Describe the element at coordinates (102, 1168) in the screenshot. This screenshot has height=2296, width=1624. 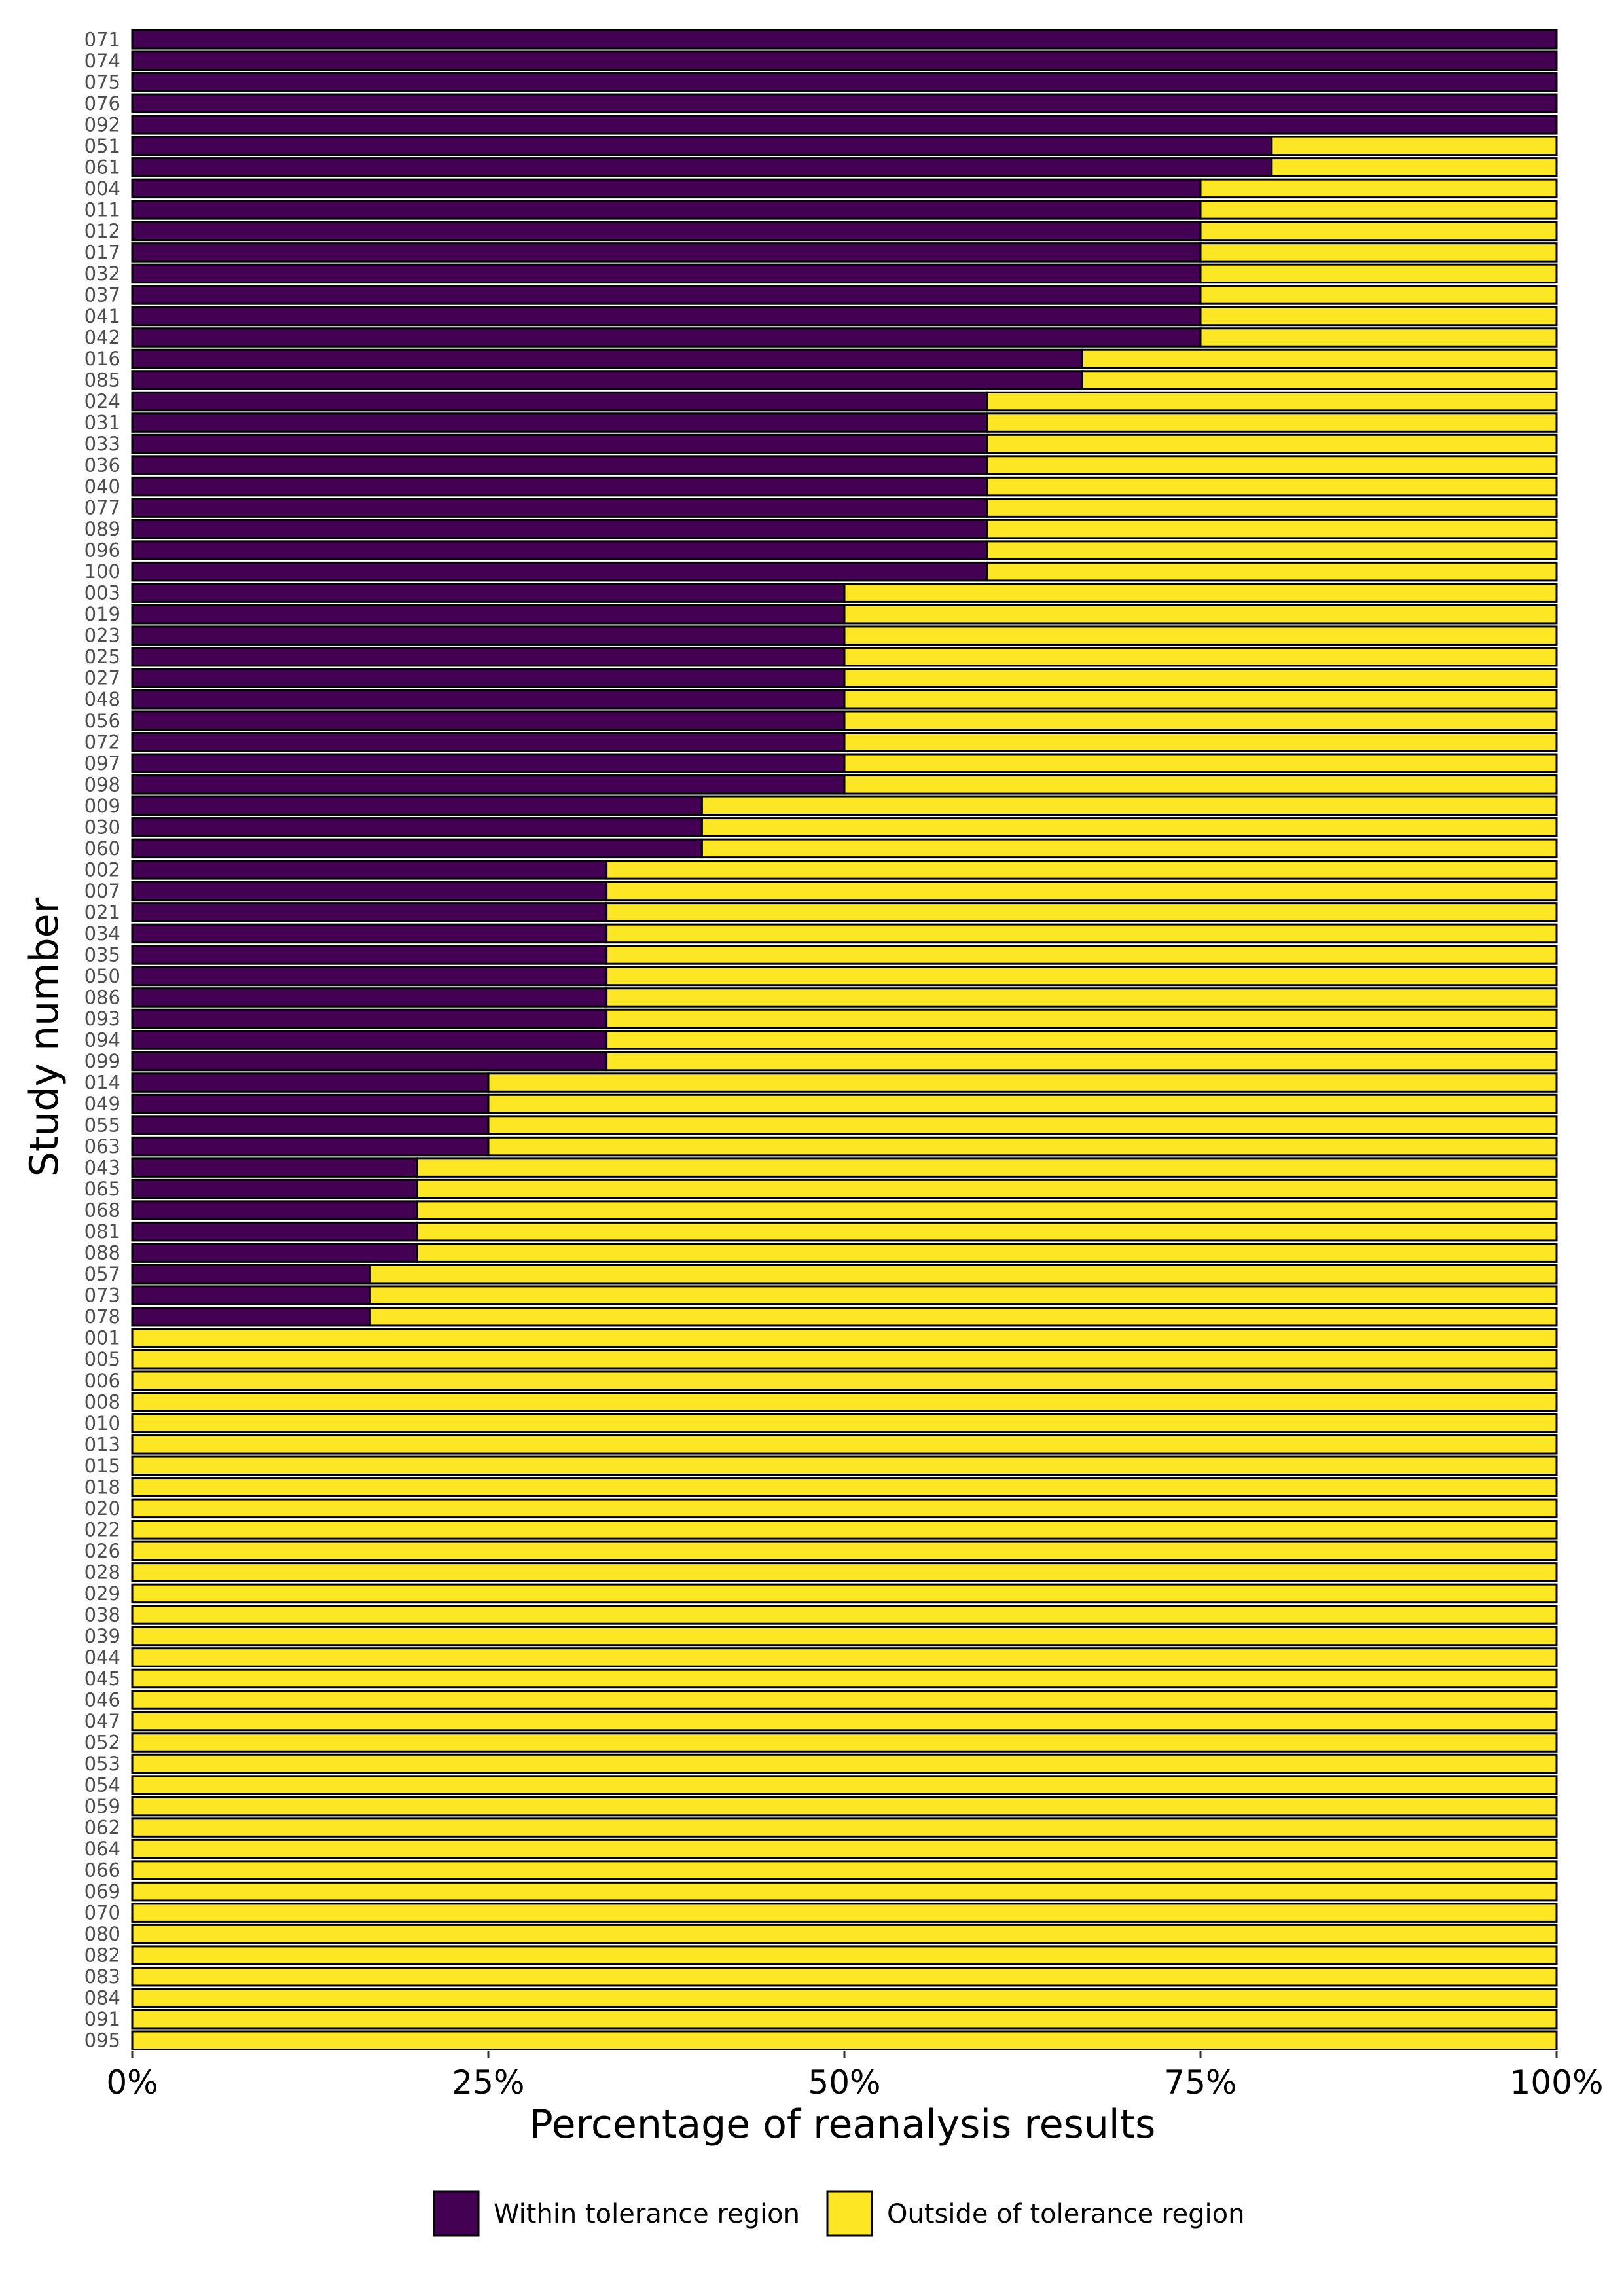
I see `y-tick-label: 043` at that location.